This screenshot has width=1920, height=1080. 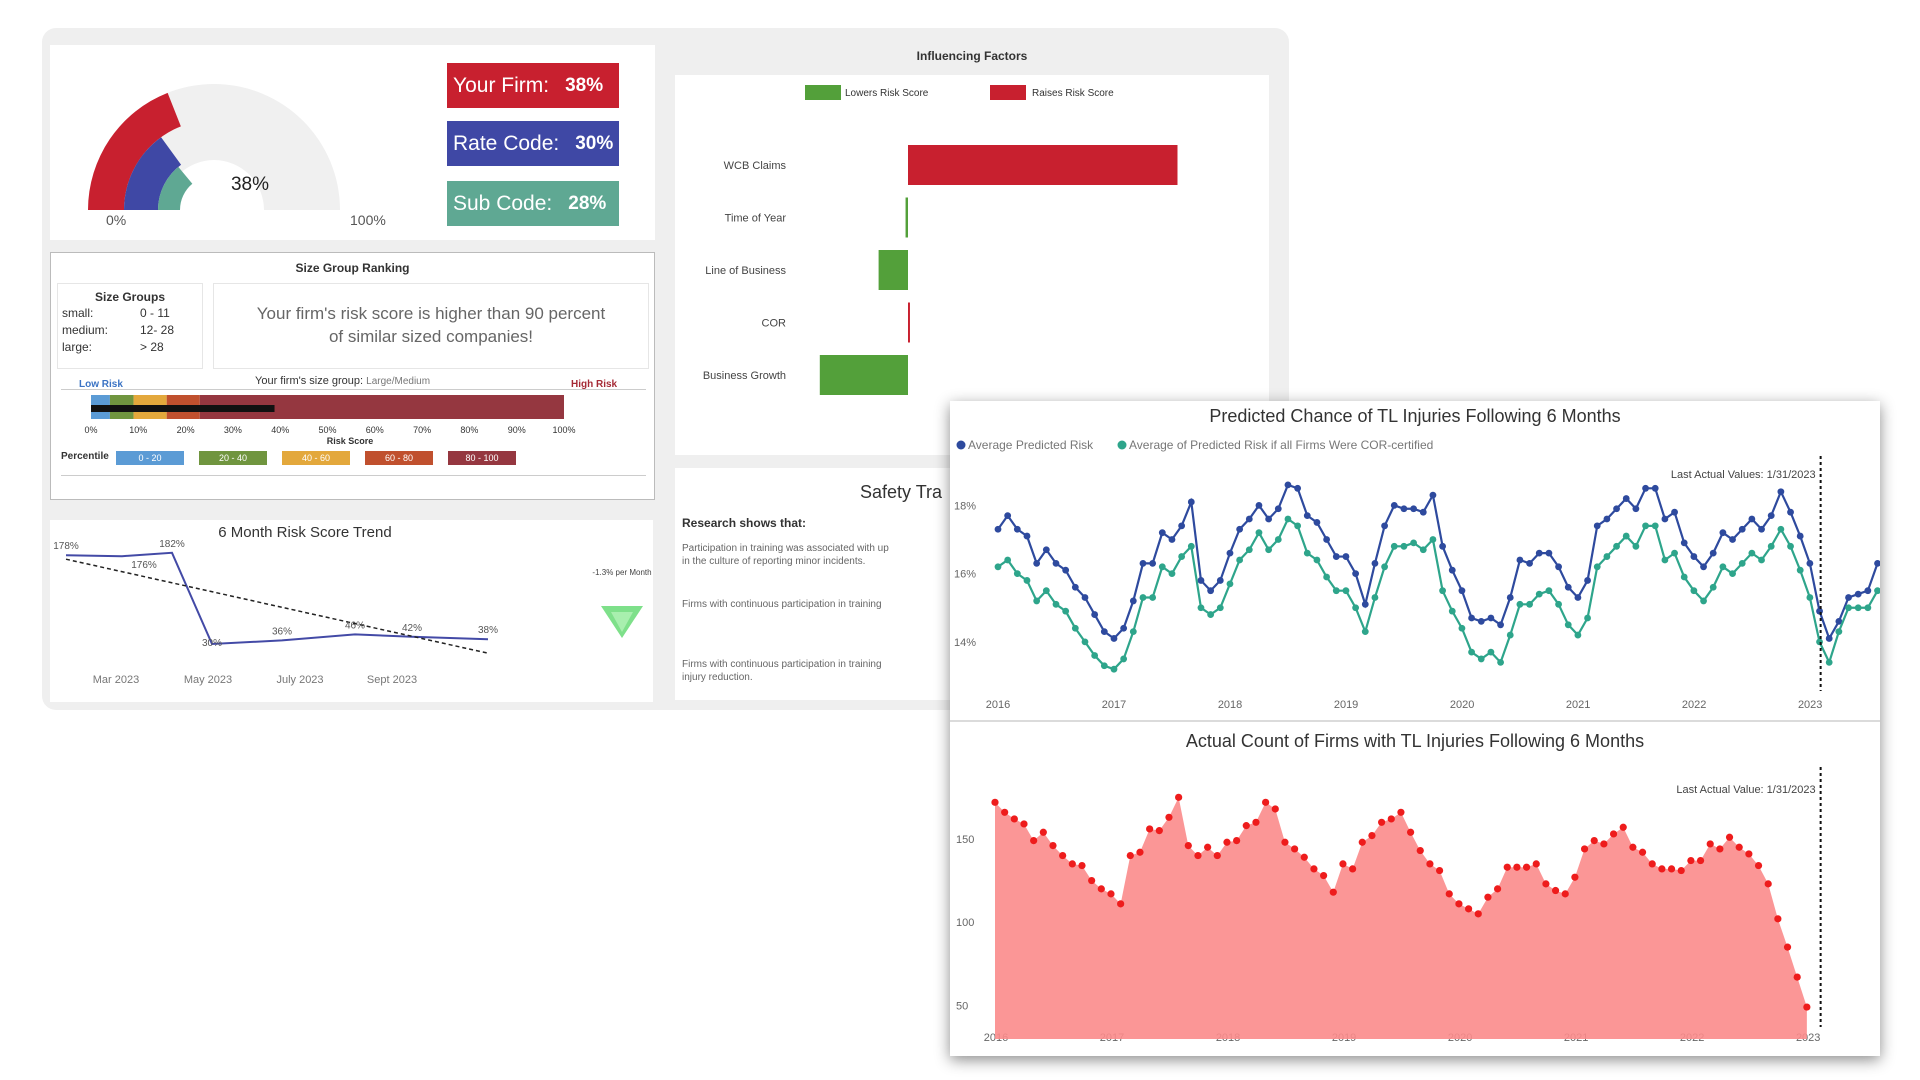 I want to click on metric-label: Your Firm:, so click(x=501, y=85).